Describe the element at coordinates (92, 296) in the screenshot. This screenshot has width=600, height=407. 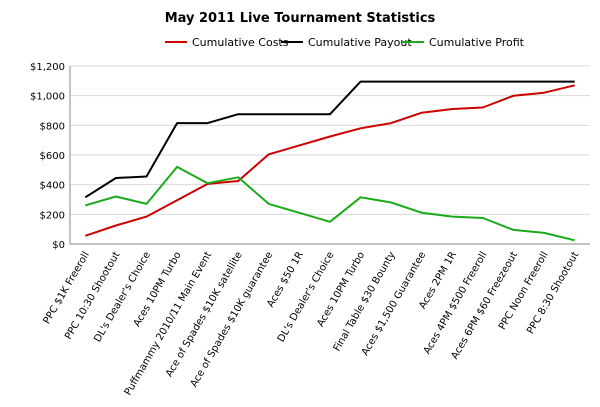
I see `x-tick-label: PPC 10:30 Shootout` at that location.